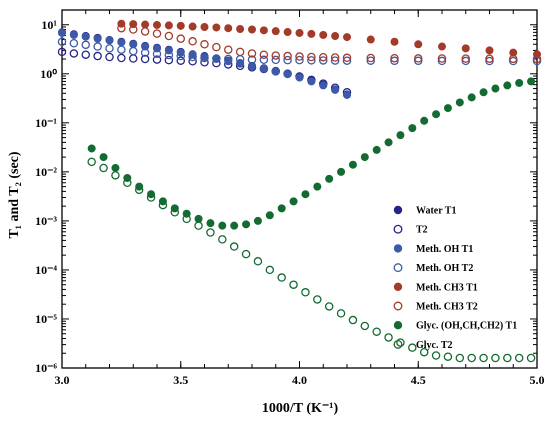  Describe the element at coordinates (422, 230) in the screenshot. I see `legend-label: T2` at that location.